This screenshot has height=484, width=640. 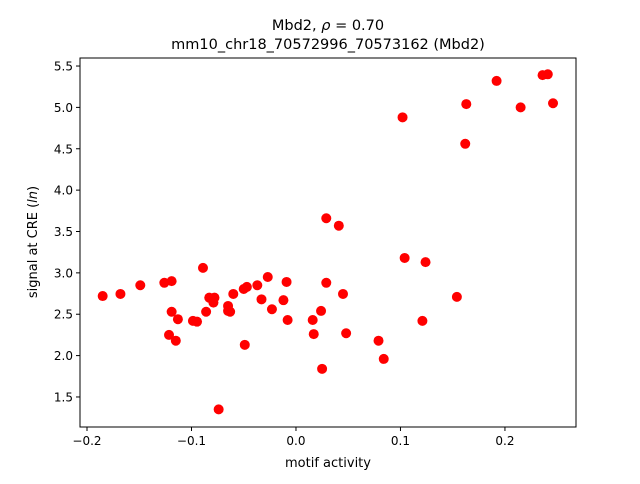 I want to click on y-tick-label: 5.5, so click(x=63, y=67).